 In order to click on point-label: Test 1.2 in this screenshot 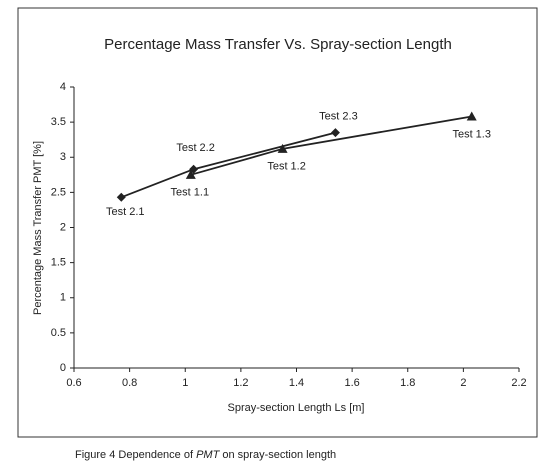, I will do `click(286, 167)`.